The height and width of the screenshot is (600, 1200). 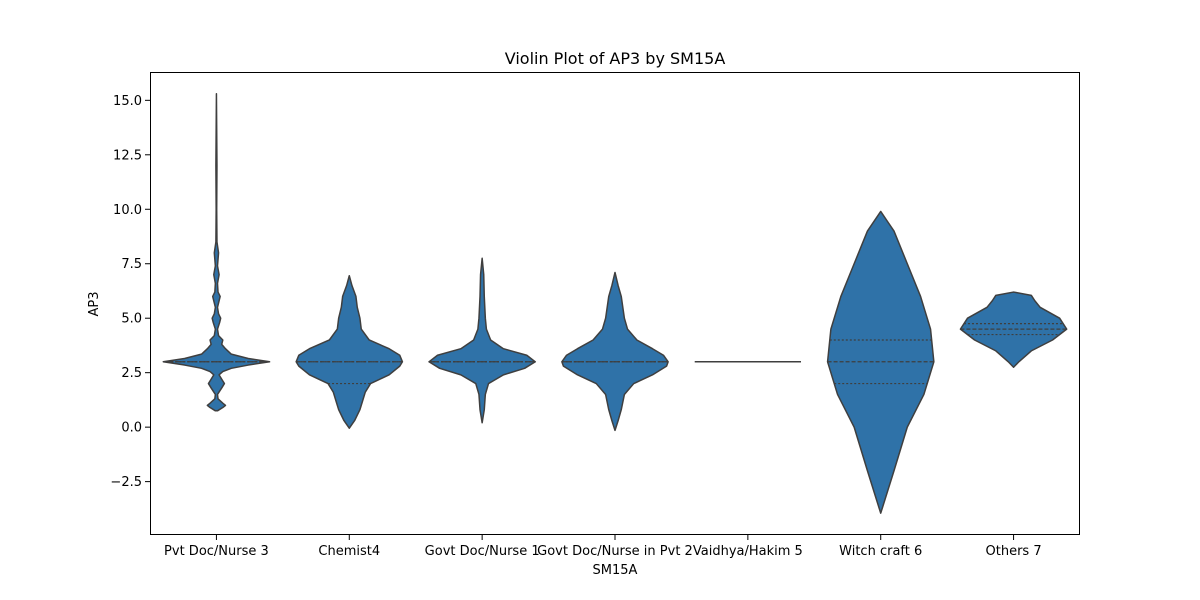 I want to click on y-tick-label: 2.5, so click(x=131, y=373).